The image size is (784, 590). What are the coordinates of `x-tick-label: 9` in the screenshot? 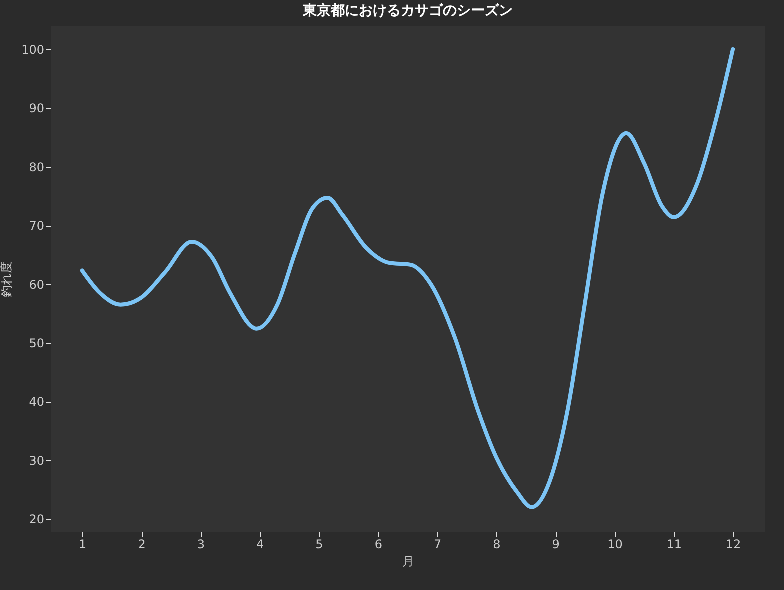 It's located at (556, 545).